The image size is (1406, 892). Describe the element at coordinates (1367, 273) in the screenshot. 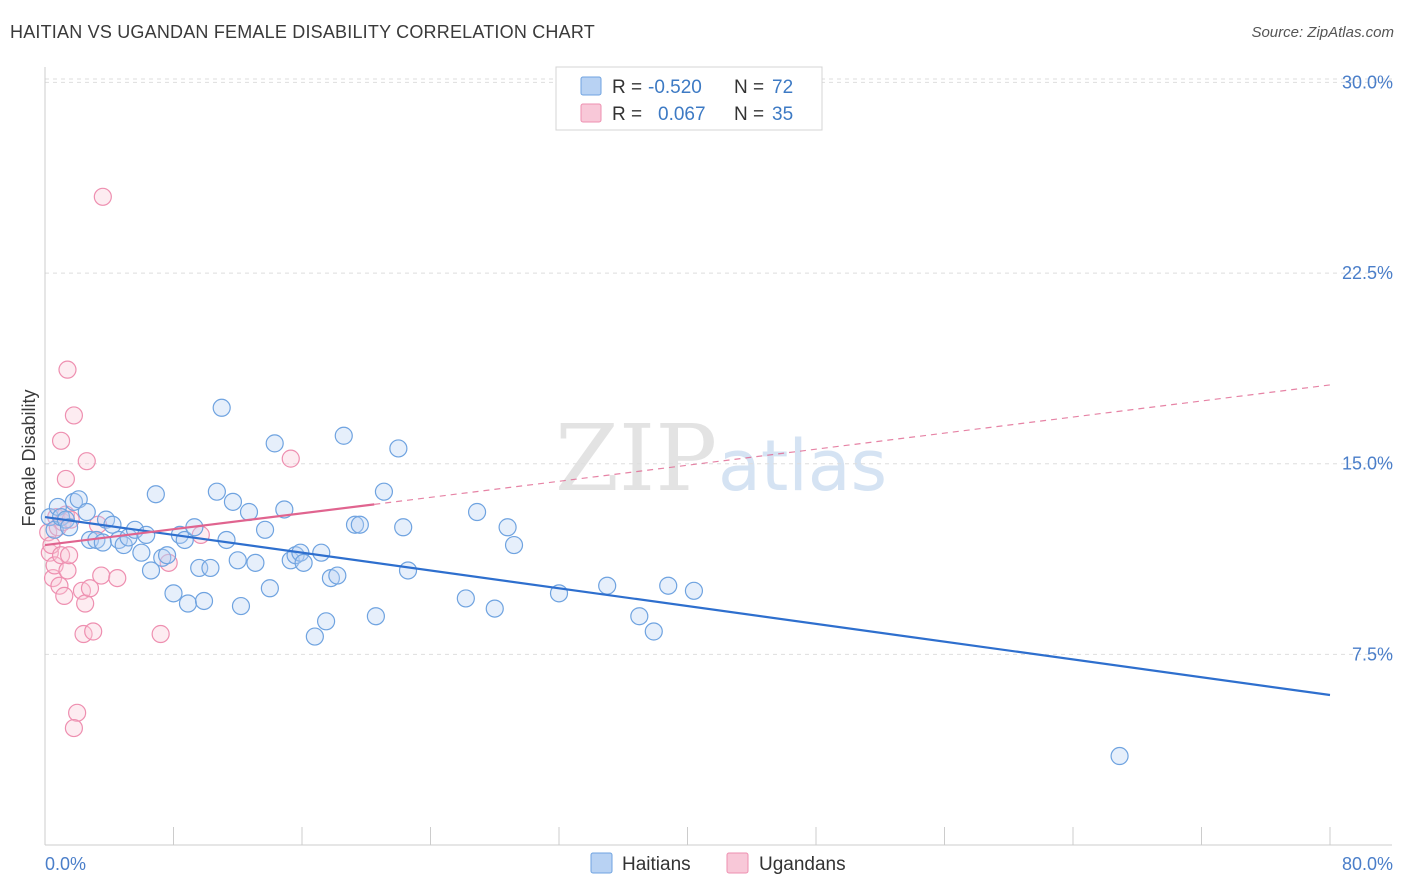

I see `y-tick-label: 22.5%` at that location.